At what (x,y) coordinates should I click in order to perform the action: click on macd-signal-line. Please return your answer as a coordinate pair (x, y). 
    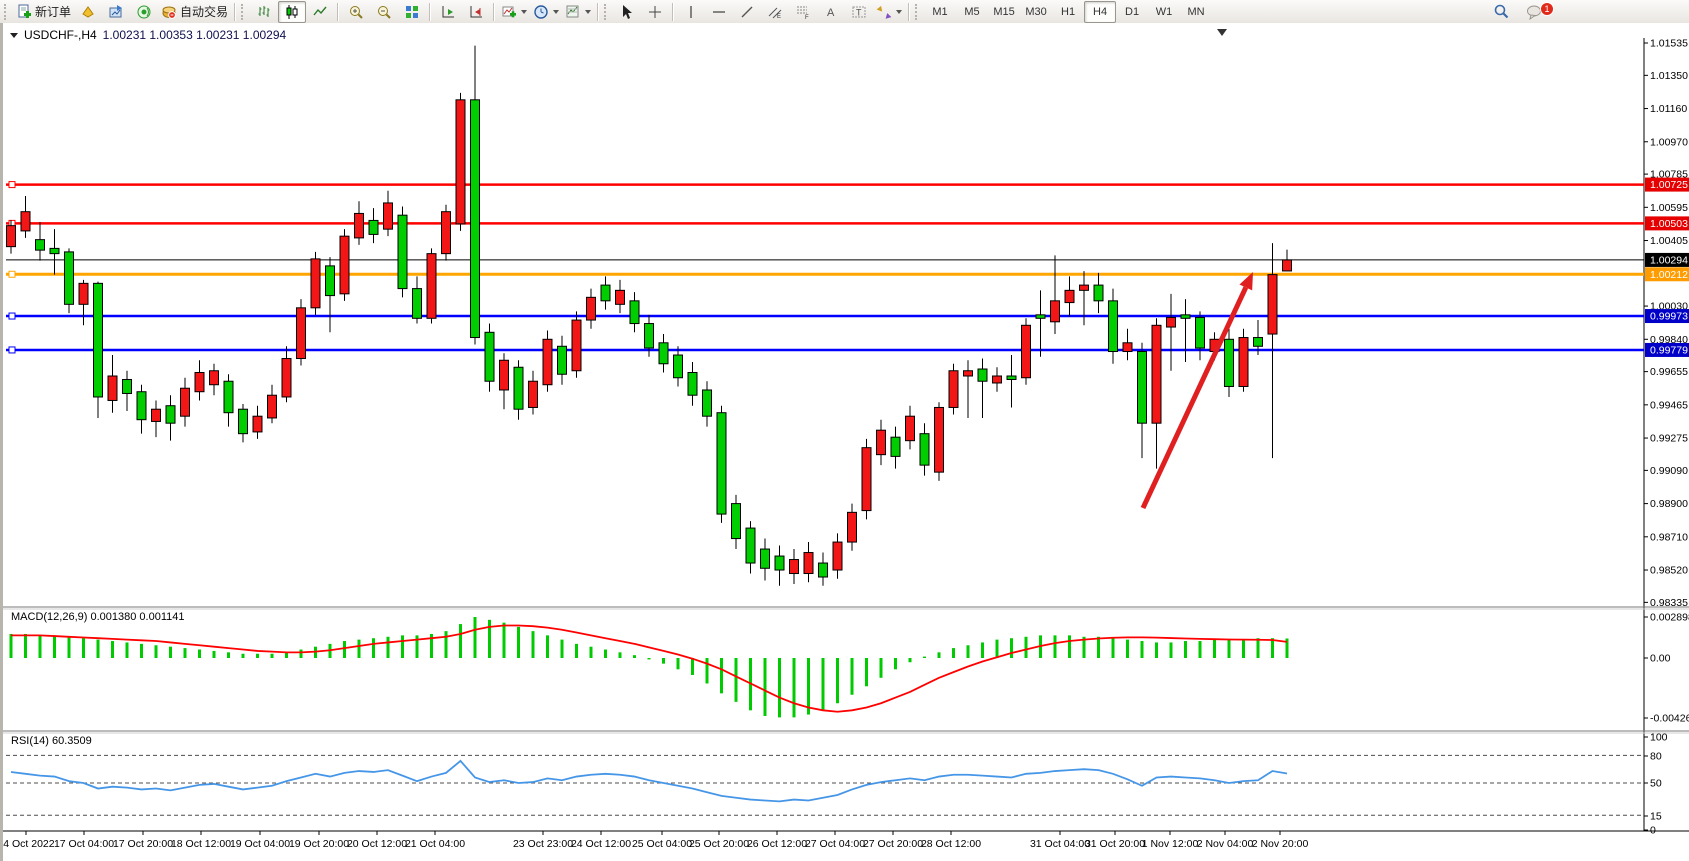
    Looking at the image, I should click on (649, 668).